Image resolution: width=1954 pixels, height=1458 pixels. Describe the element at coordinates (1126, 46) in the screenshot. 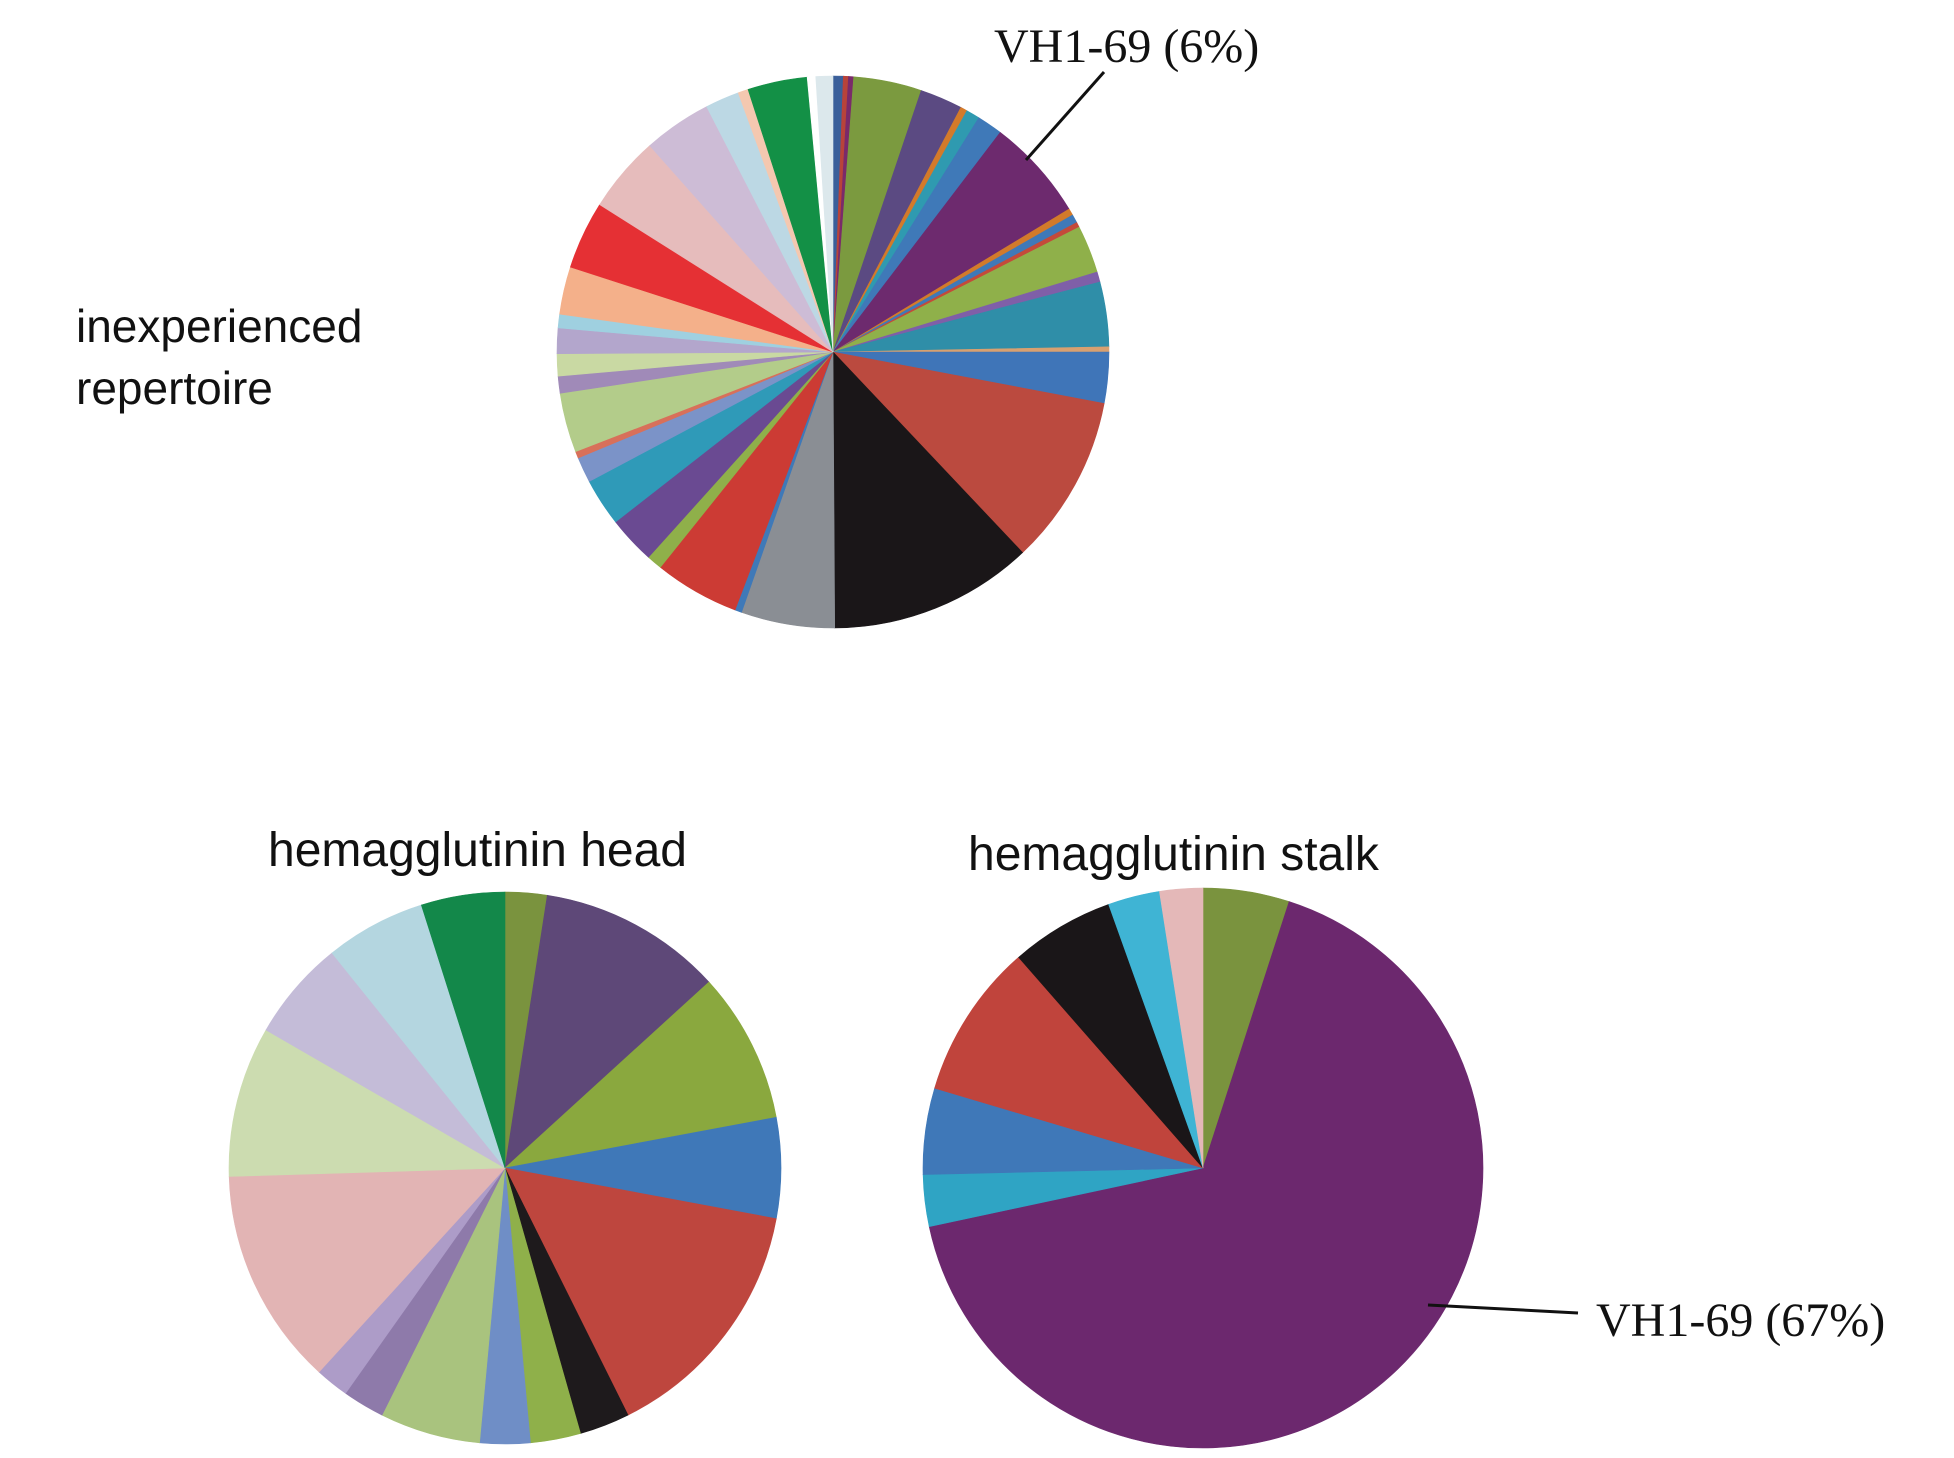

I see `annotation-vh169-top: VH1-69 (6%)` at that location.